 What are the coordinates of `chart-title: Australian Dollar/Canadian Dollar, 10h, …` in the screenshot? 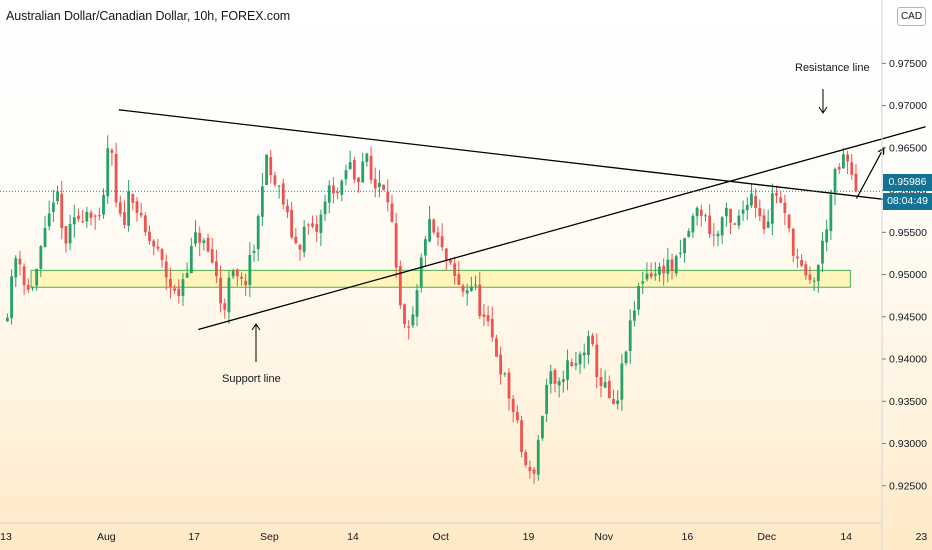 It's located at (148, 16).